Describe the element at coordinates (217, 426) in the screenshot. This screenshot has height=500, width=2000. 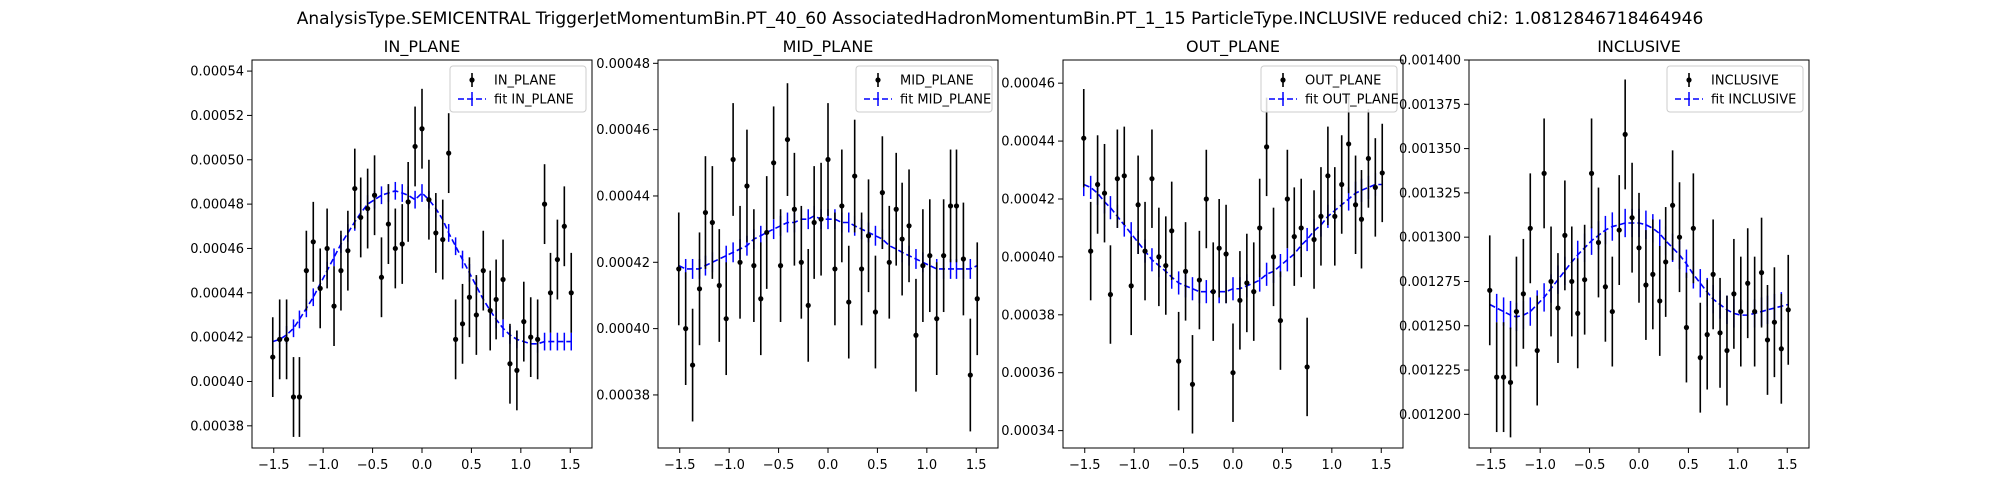
I see `y-tick-label: 0.00038` at that location.